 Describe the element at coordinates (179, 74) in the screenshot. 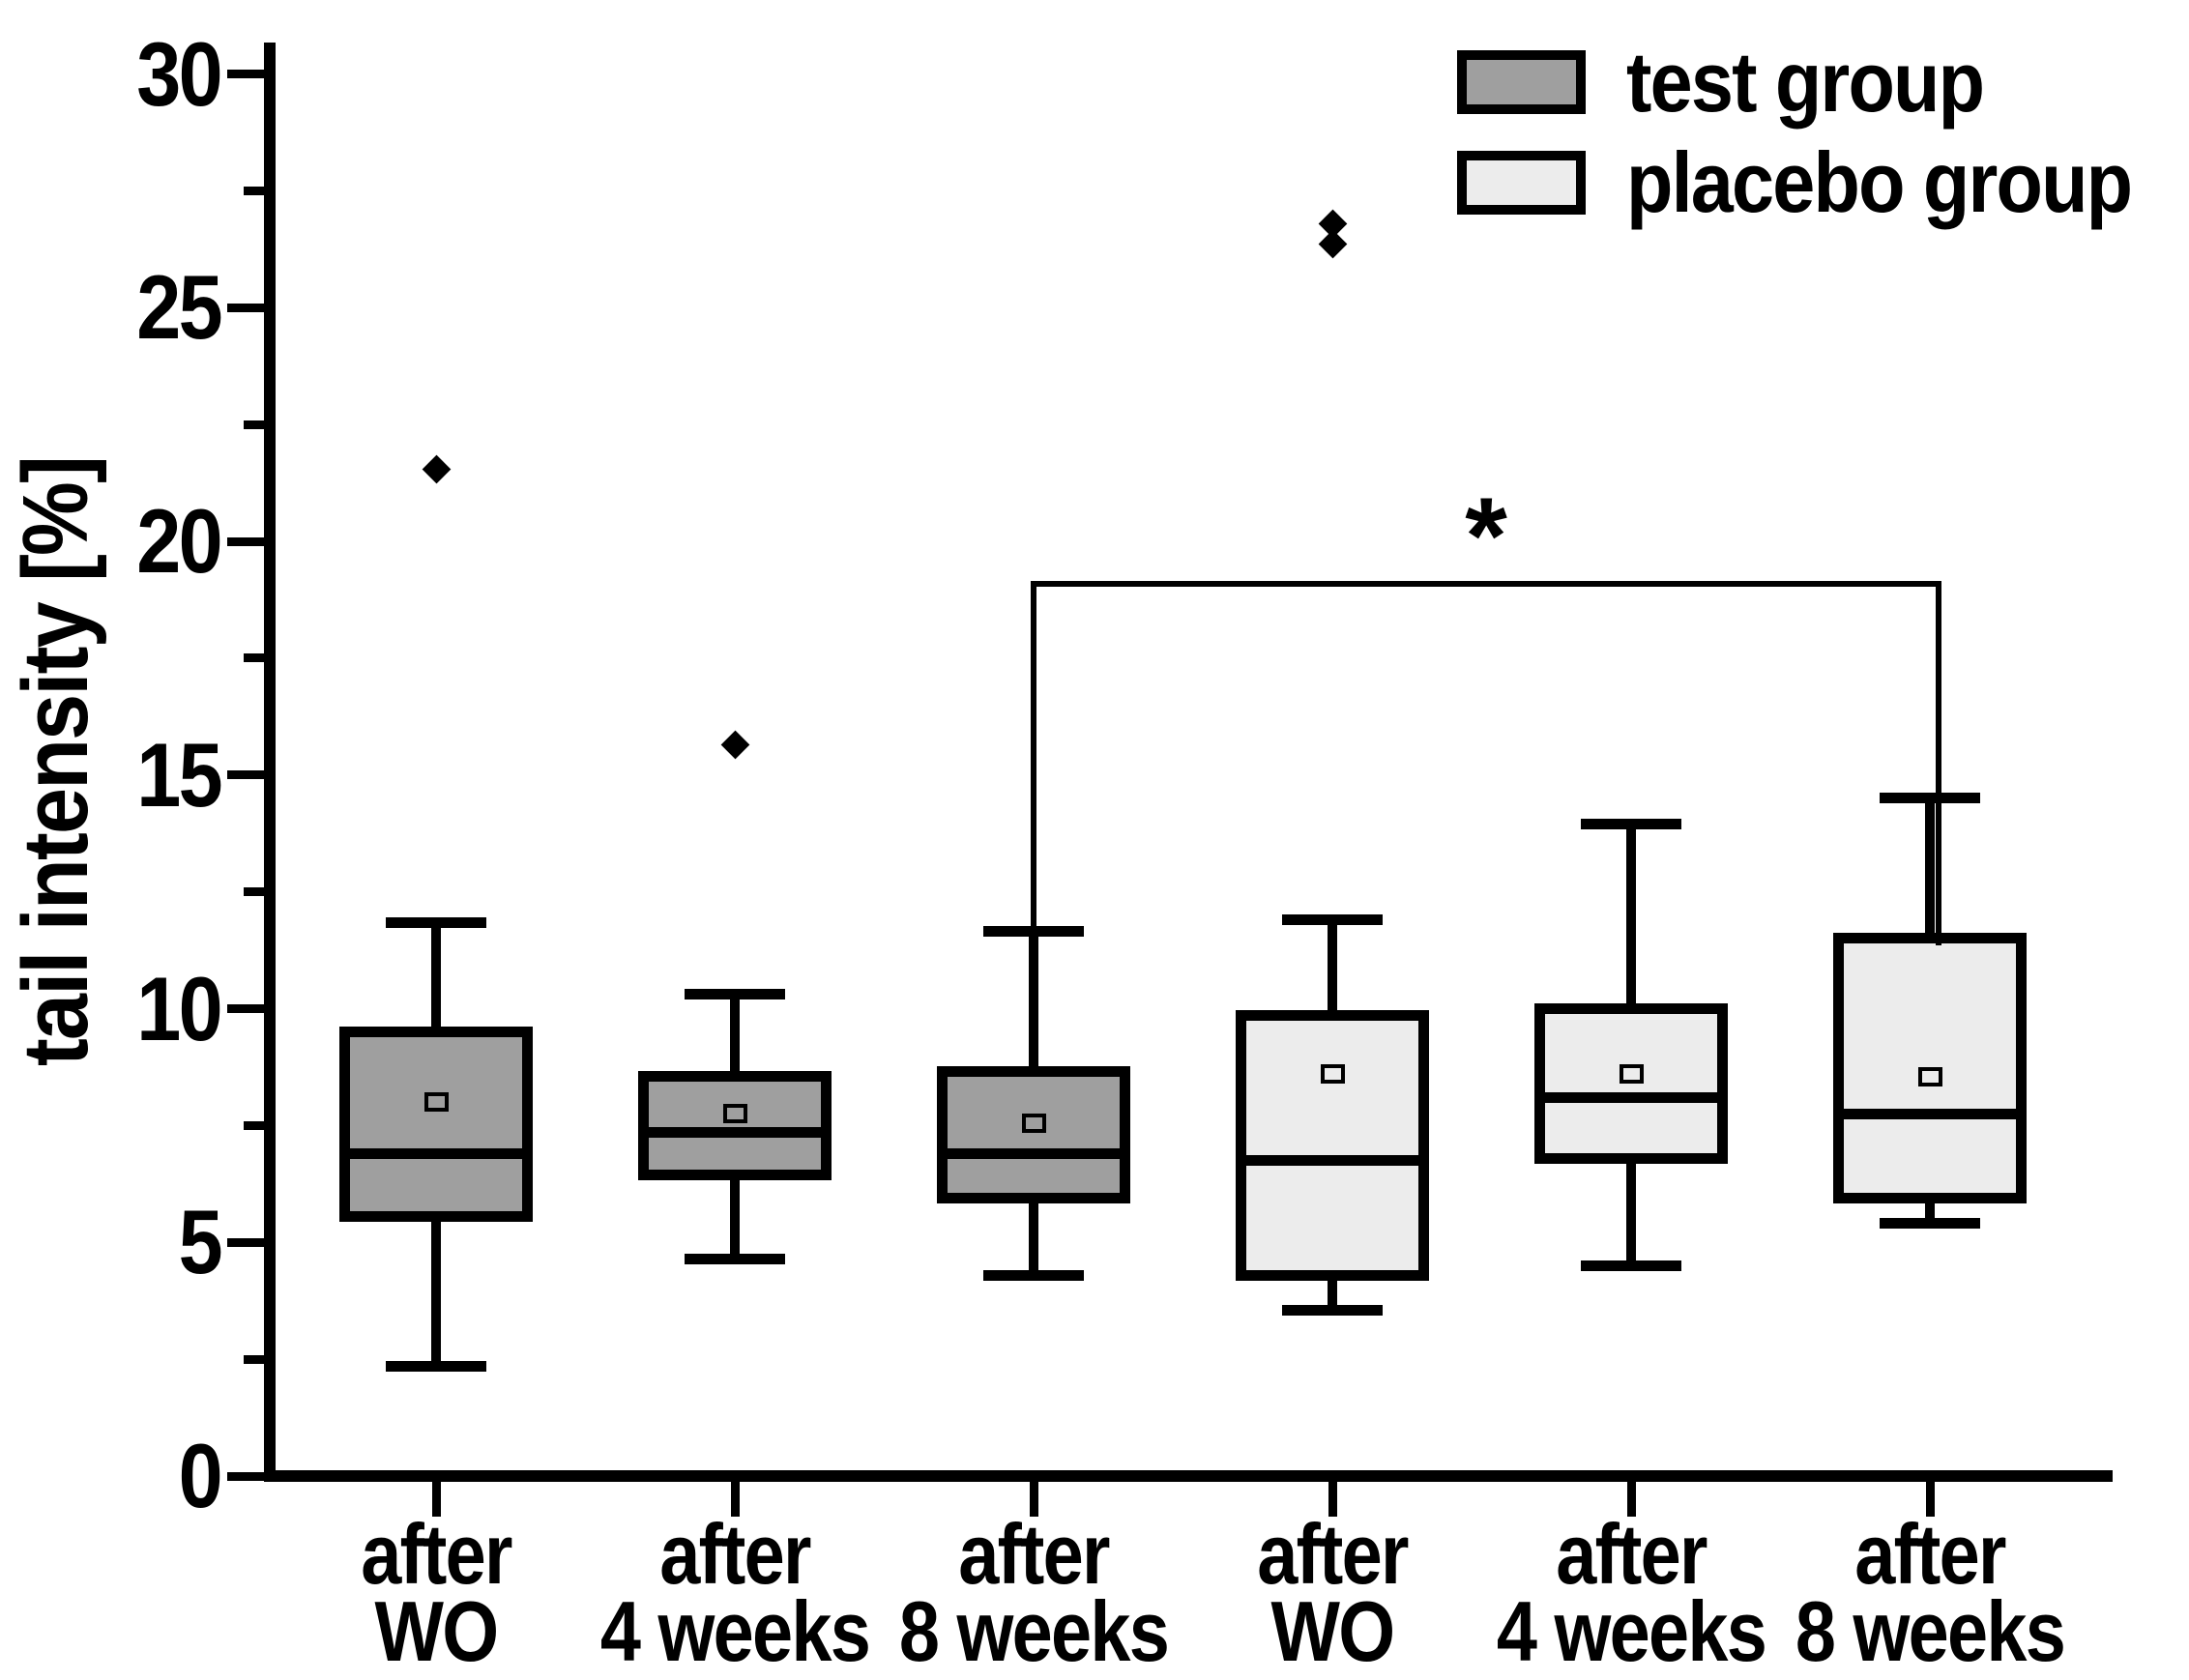

I see `y-tick-label: 30` at that location.